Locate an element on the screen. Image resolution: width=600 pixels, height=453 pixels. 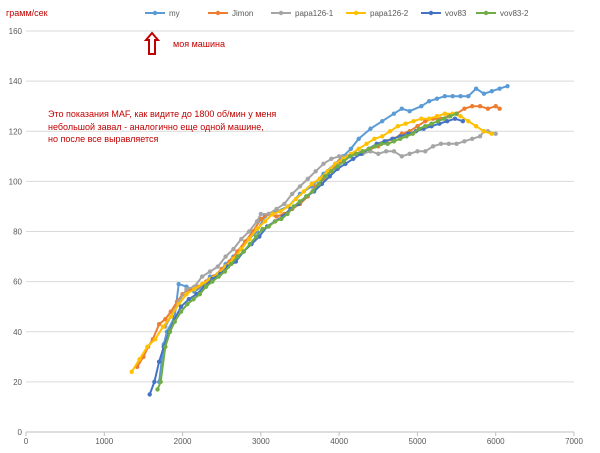
legend-item: my is located at coordinates (162, 13).